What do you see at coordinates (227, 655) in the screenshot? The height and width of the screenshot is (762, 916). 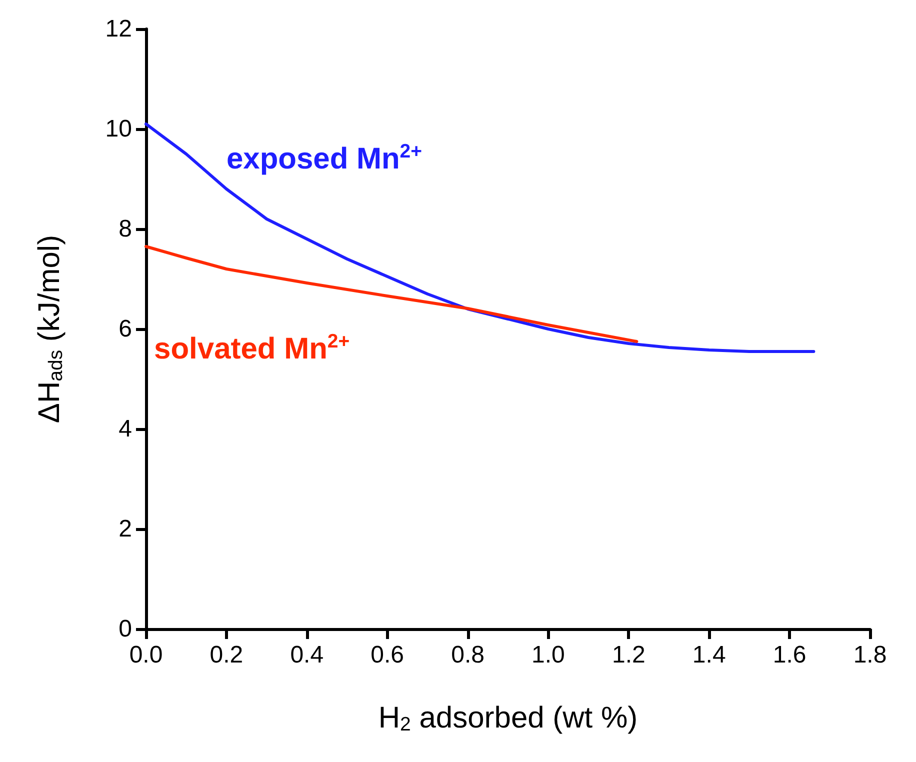 I see `x-tick-label: 0.2` at bounding box center [227, 655].